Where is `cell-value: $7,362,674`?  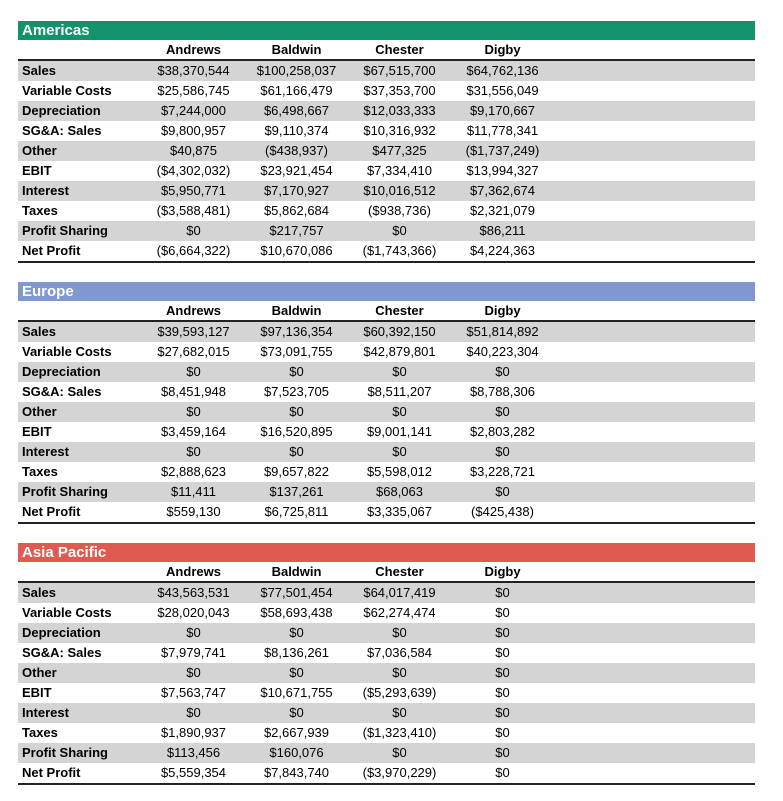
cell-value: $7,362,674 is located at coordinates (502, 190).